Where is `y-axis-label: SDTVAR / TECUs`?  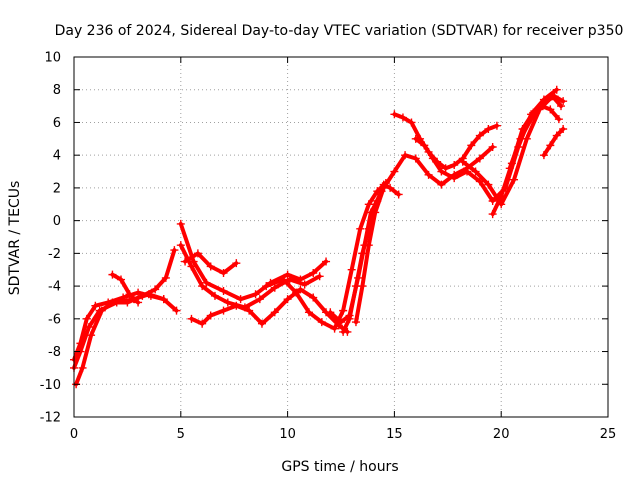 y-axis-label: SDTVAR / TECUs is located at coordinates (15, 238).